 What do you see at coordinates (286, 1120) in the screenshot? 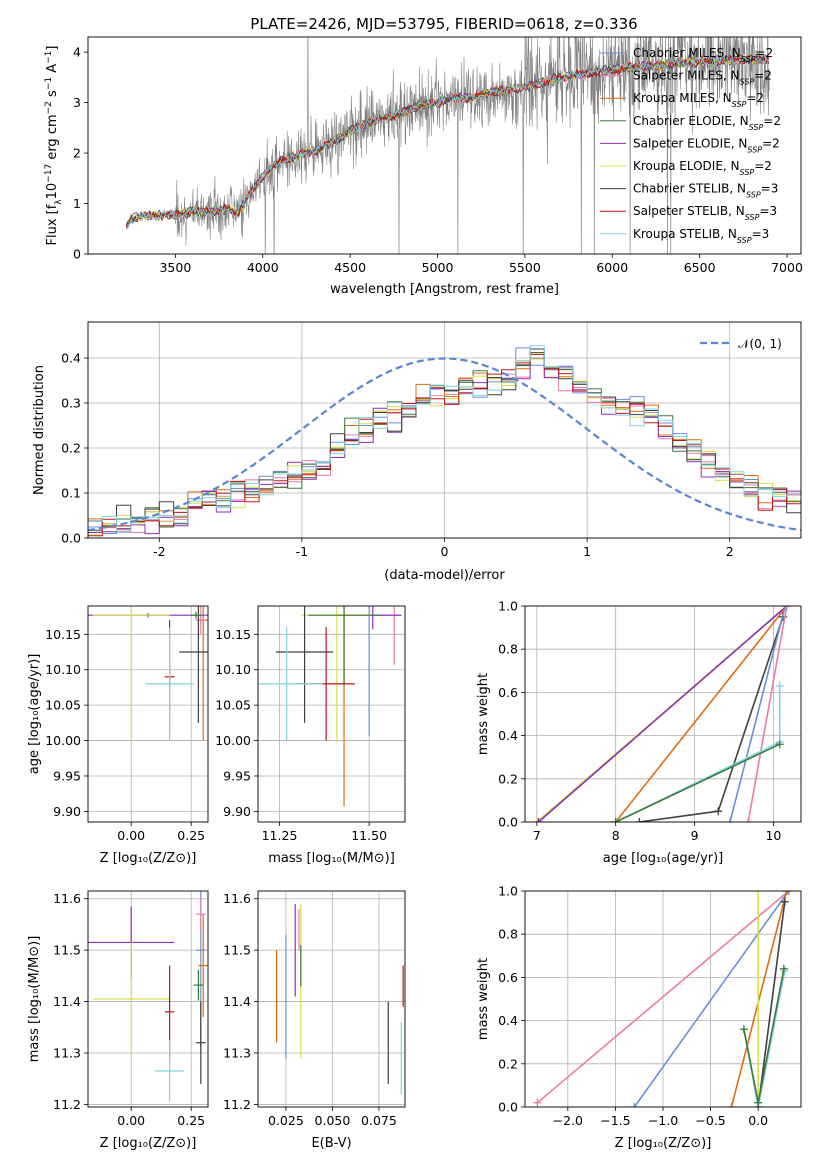
I see `x-tick-label: 0.025` at bounding box center [286, 1120].